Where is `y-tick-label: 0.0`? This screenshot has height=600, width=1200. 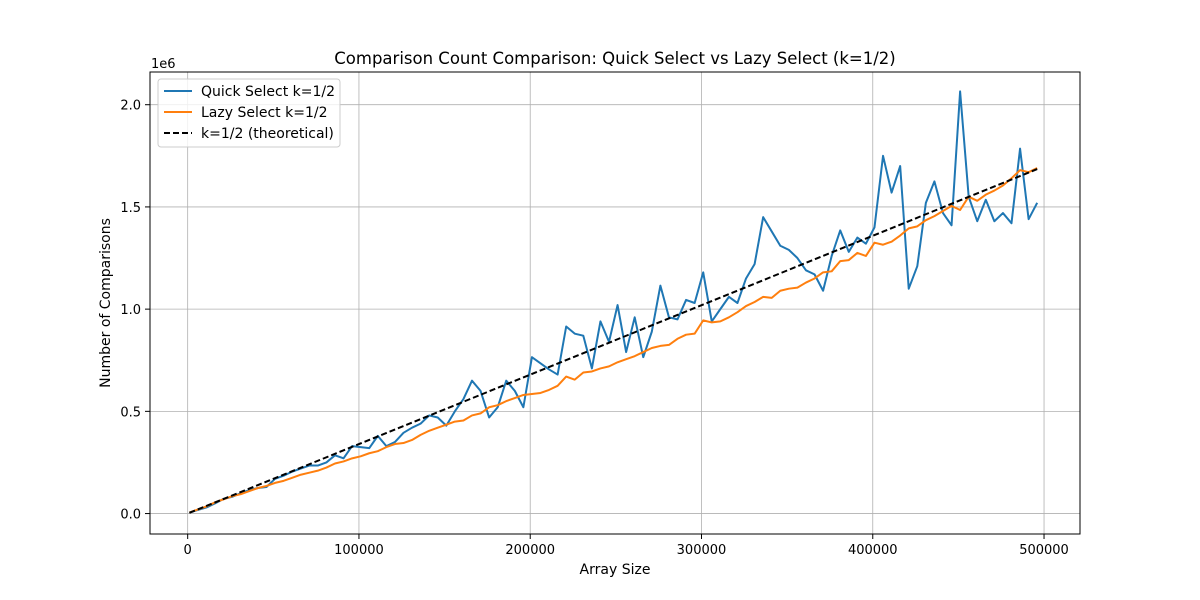 y-tick-label: 0.0 is located at coordinates (130, 515).